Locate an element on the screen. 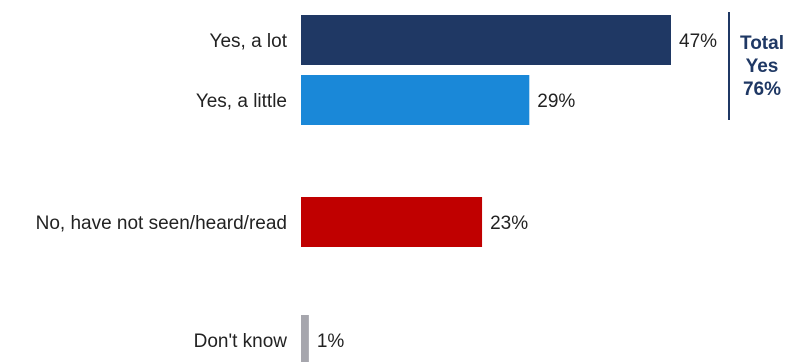 The height and width of the screenshot is (362, 790). value-label-3: 1% is located at coordinates (331, 341).